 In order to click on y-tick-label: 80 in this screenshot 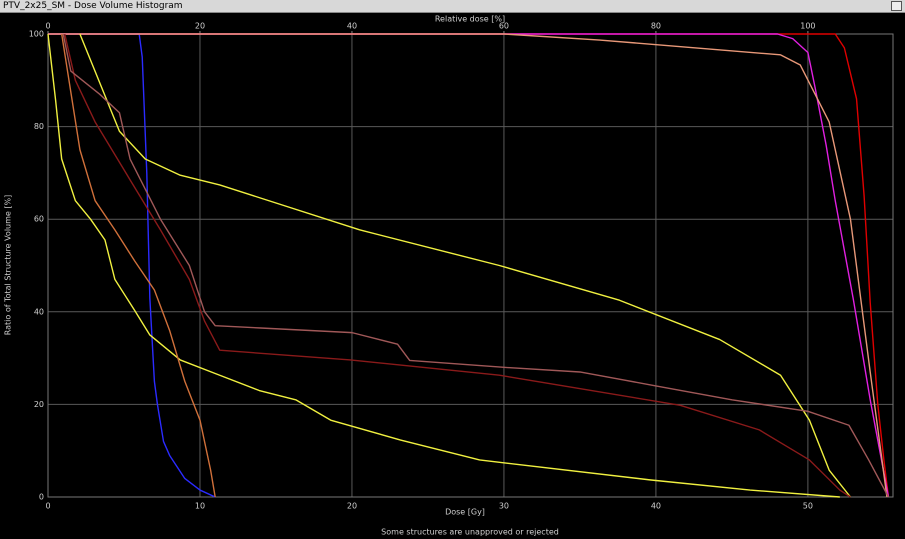, I will do `click(39, 126)`.